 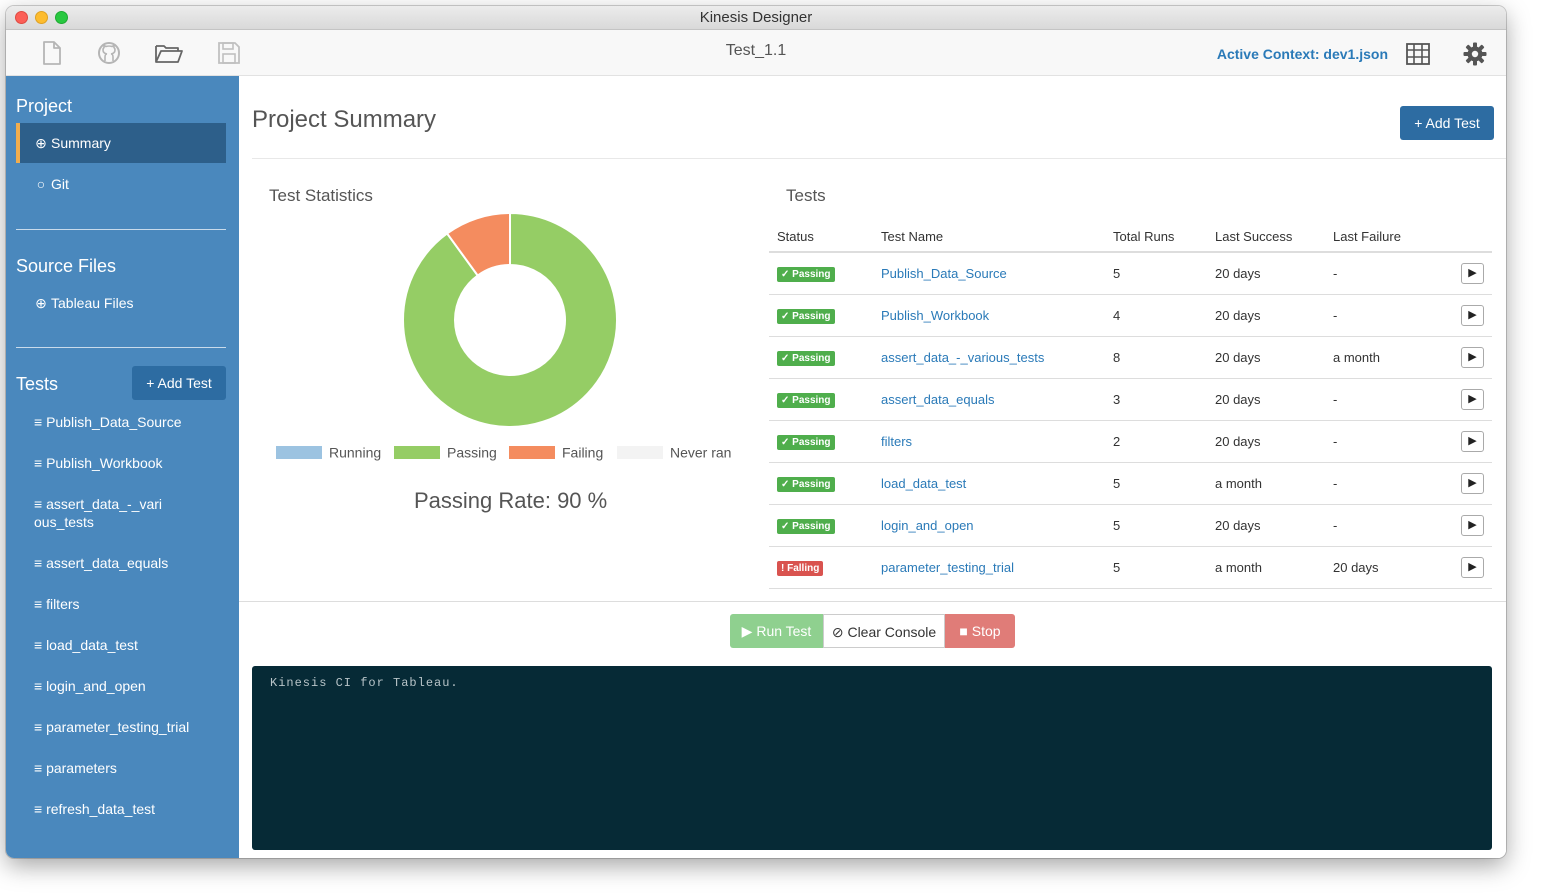 I want to click on sidebar-test-item: ≡ filters, so click(x=129, y=604).